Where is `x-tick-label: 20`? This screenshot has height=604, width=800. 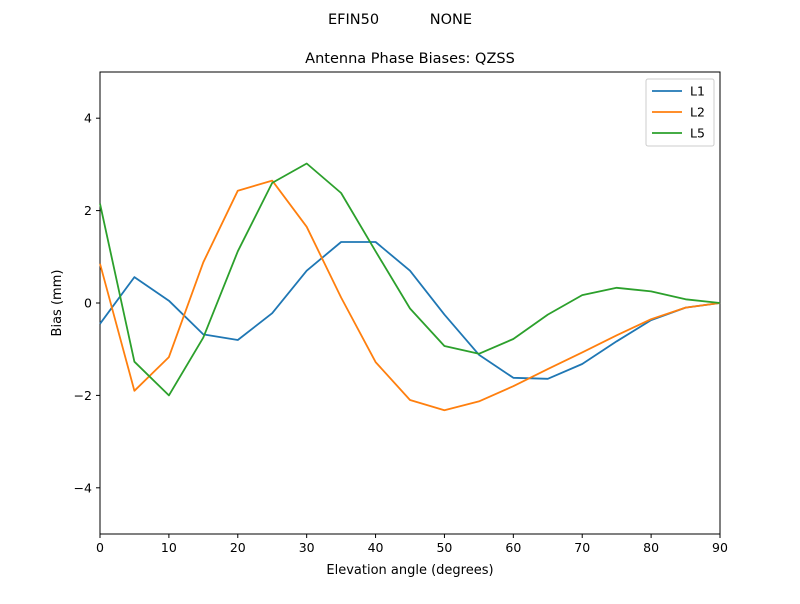
x-tick-label: 20 is located at coordinates (238, 547).